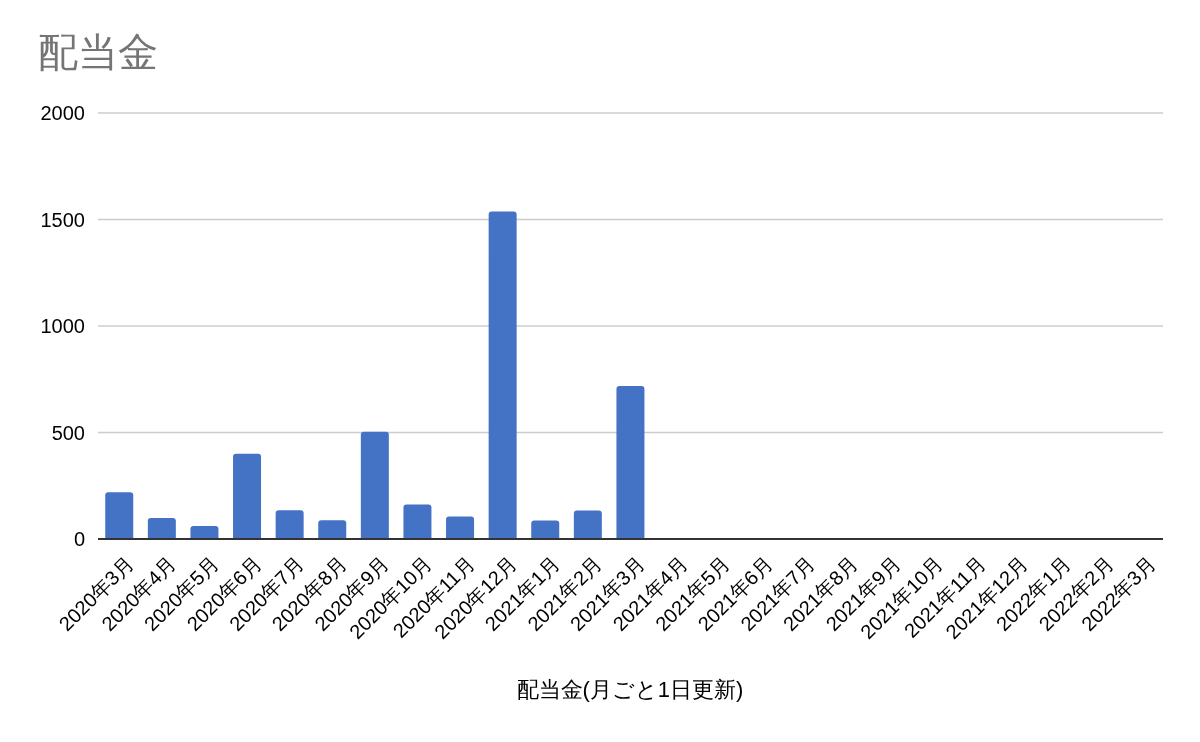 This screenshot has height=742, width=1200. I want to click on chart-title: 配当金, so click(98, 52).